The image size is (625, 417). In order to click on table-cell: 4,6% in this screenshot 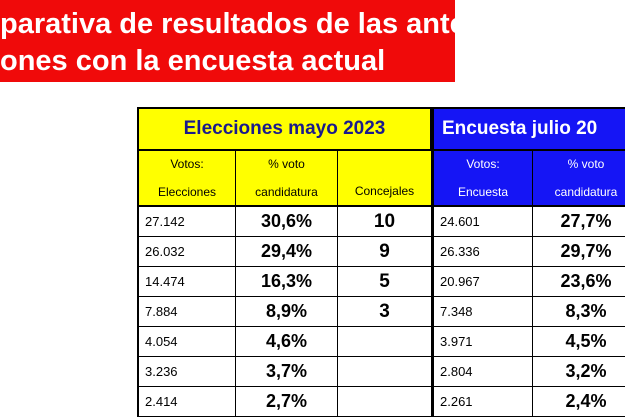, I will do `click(287, 342)`.